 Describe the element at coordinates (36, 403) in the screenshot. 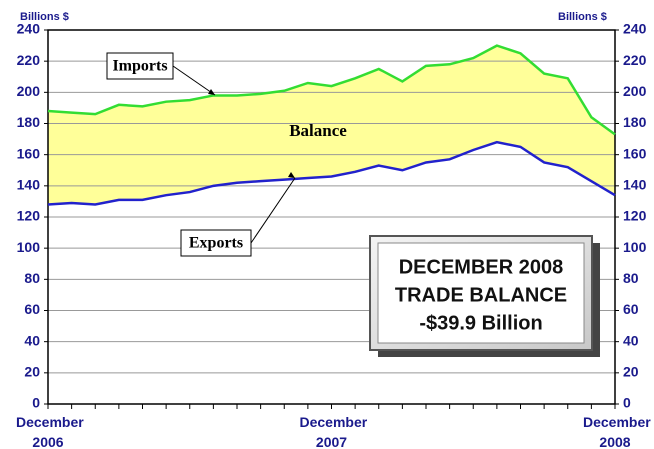

I see `y-tick-label: 0` at that location.